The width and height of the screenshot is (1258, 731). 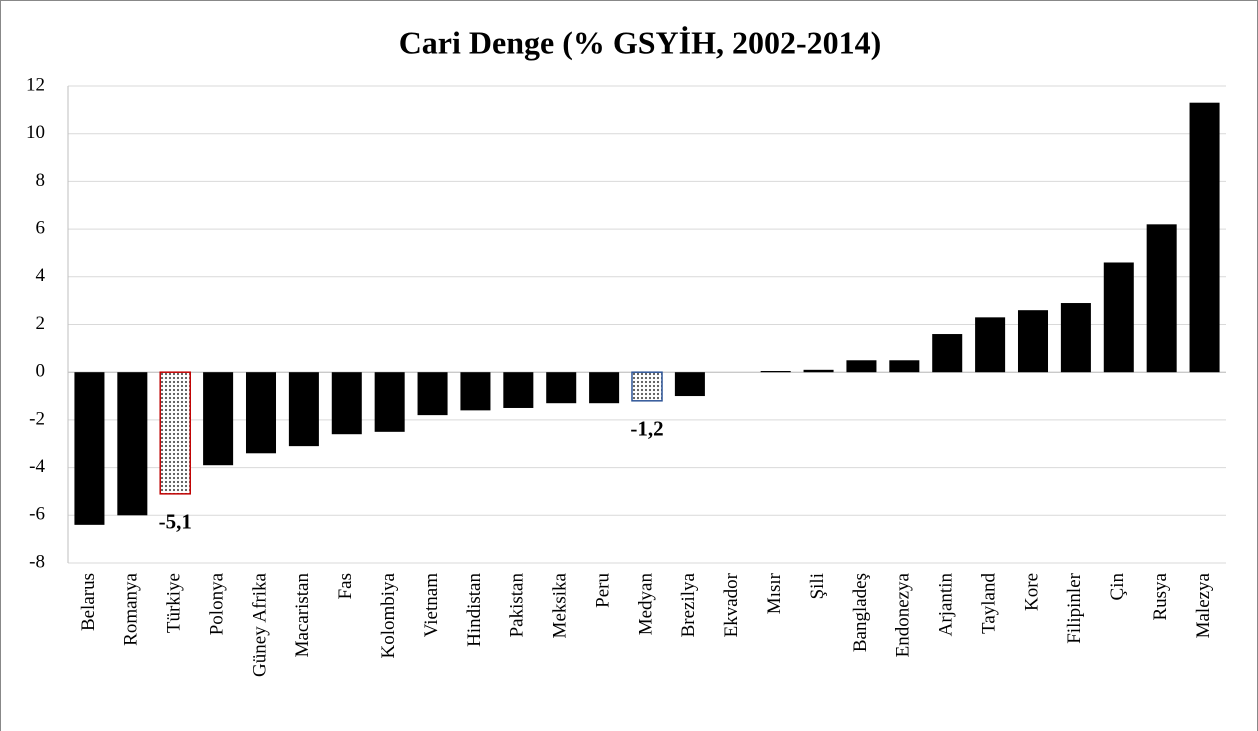 I want to click on y-tick-label: -8, so click(x=37, y=561).